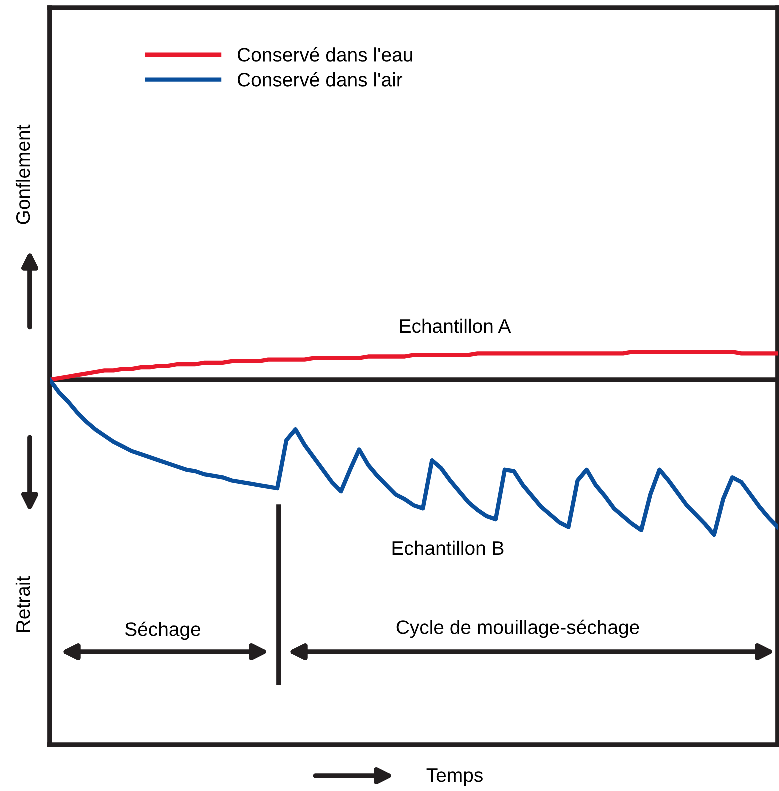 This screenshot has width=779, height=791. I want to click on text: Cycle de mouillage-séchage, so click(518, 629).